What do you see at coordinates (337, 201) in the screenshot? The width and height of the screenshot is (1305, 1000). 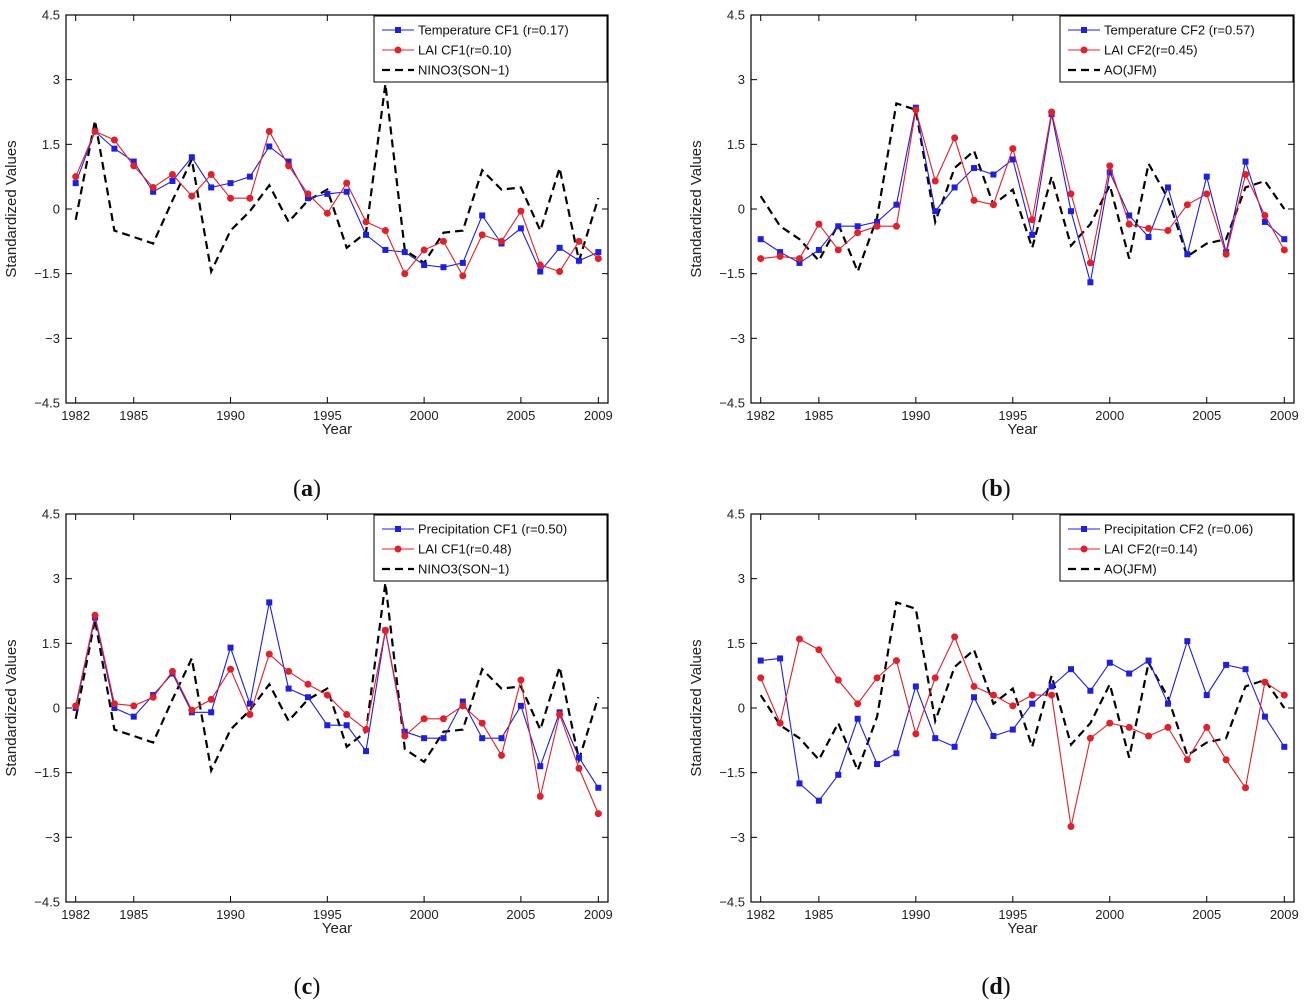 I see `series-line-blue` at bounding box center [337, 201].